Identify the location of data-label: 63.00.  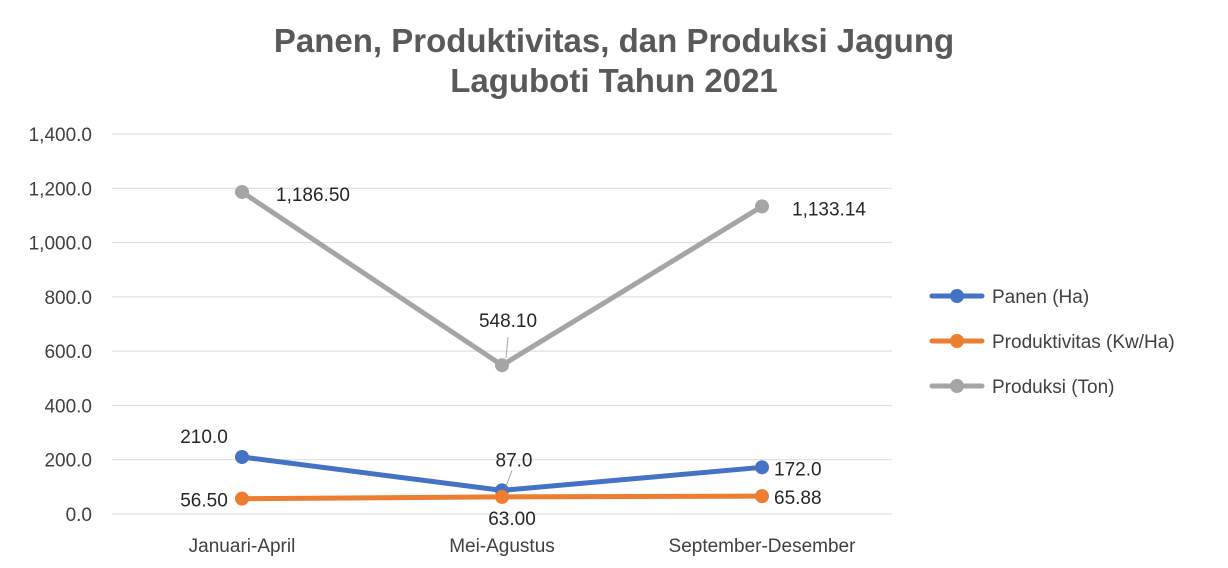
(512, 519).